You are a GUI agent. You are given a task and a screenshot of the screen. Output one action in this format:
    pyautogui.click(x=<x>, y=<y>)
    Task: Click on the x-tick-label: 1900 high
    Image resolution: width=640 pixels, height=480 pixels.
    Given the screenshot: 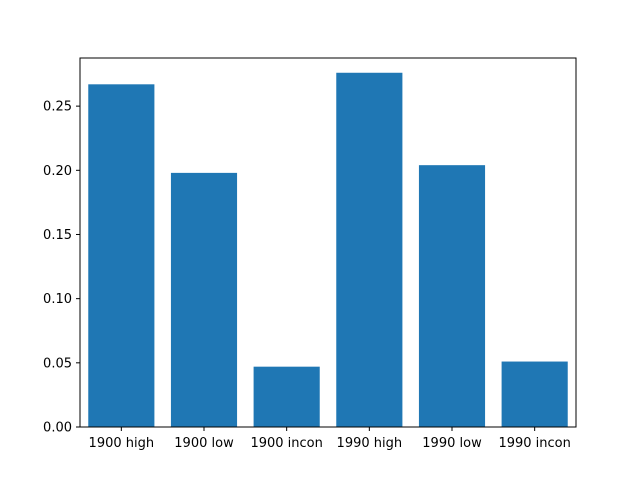 What is the action you would take?
    pyautogui.click(x=122, y=443)
    